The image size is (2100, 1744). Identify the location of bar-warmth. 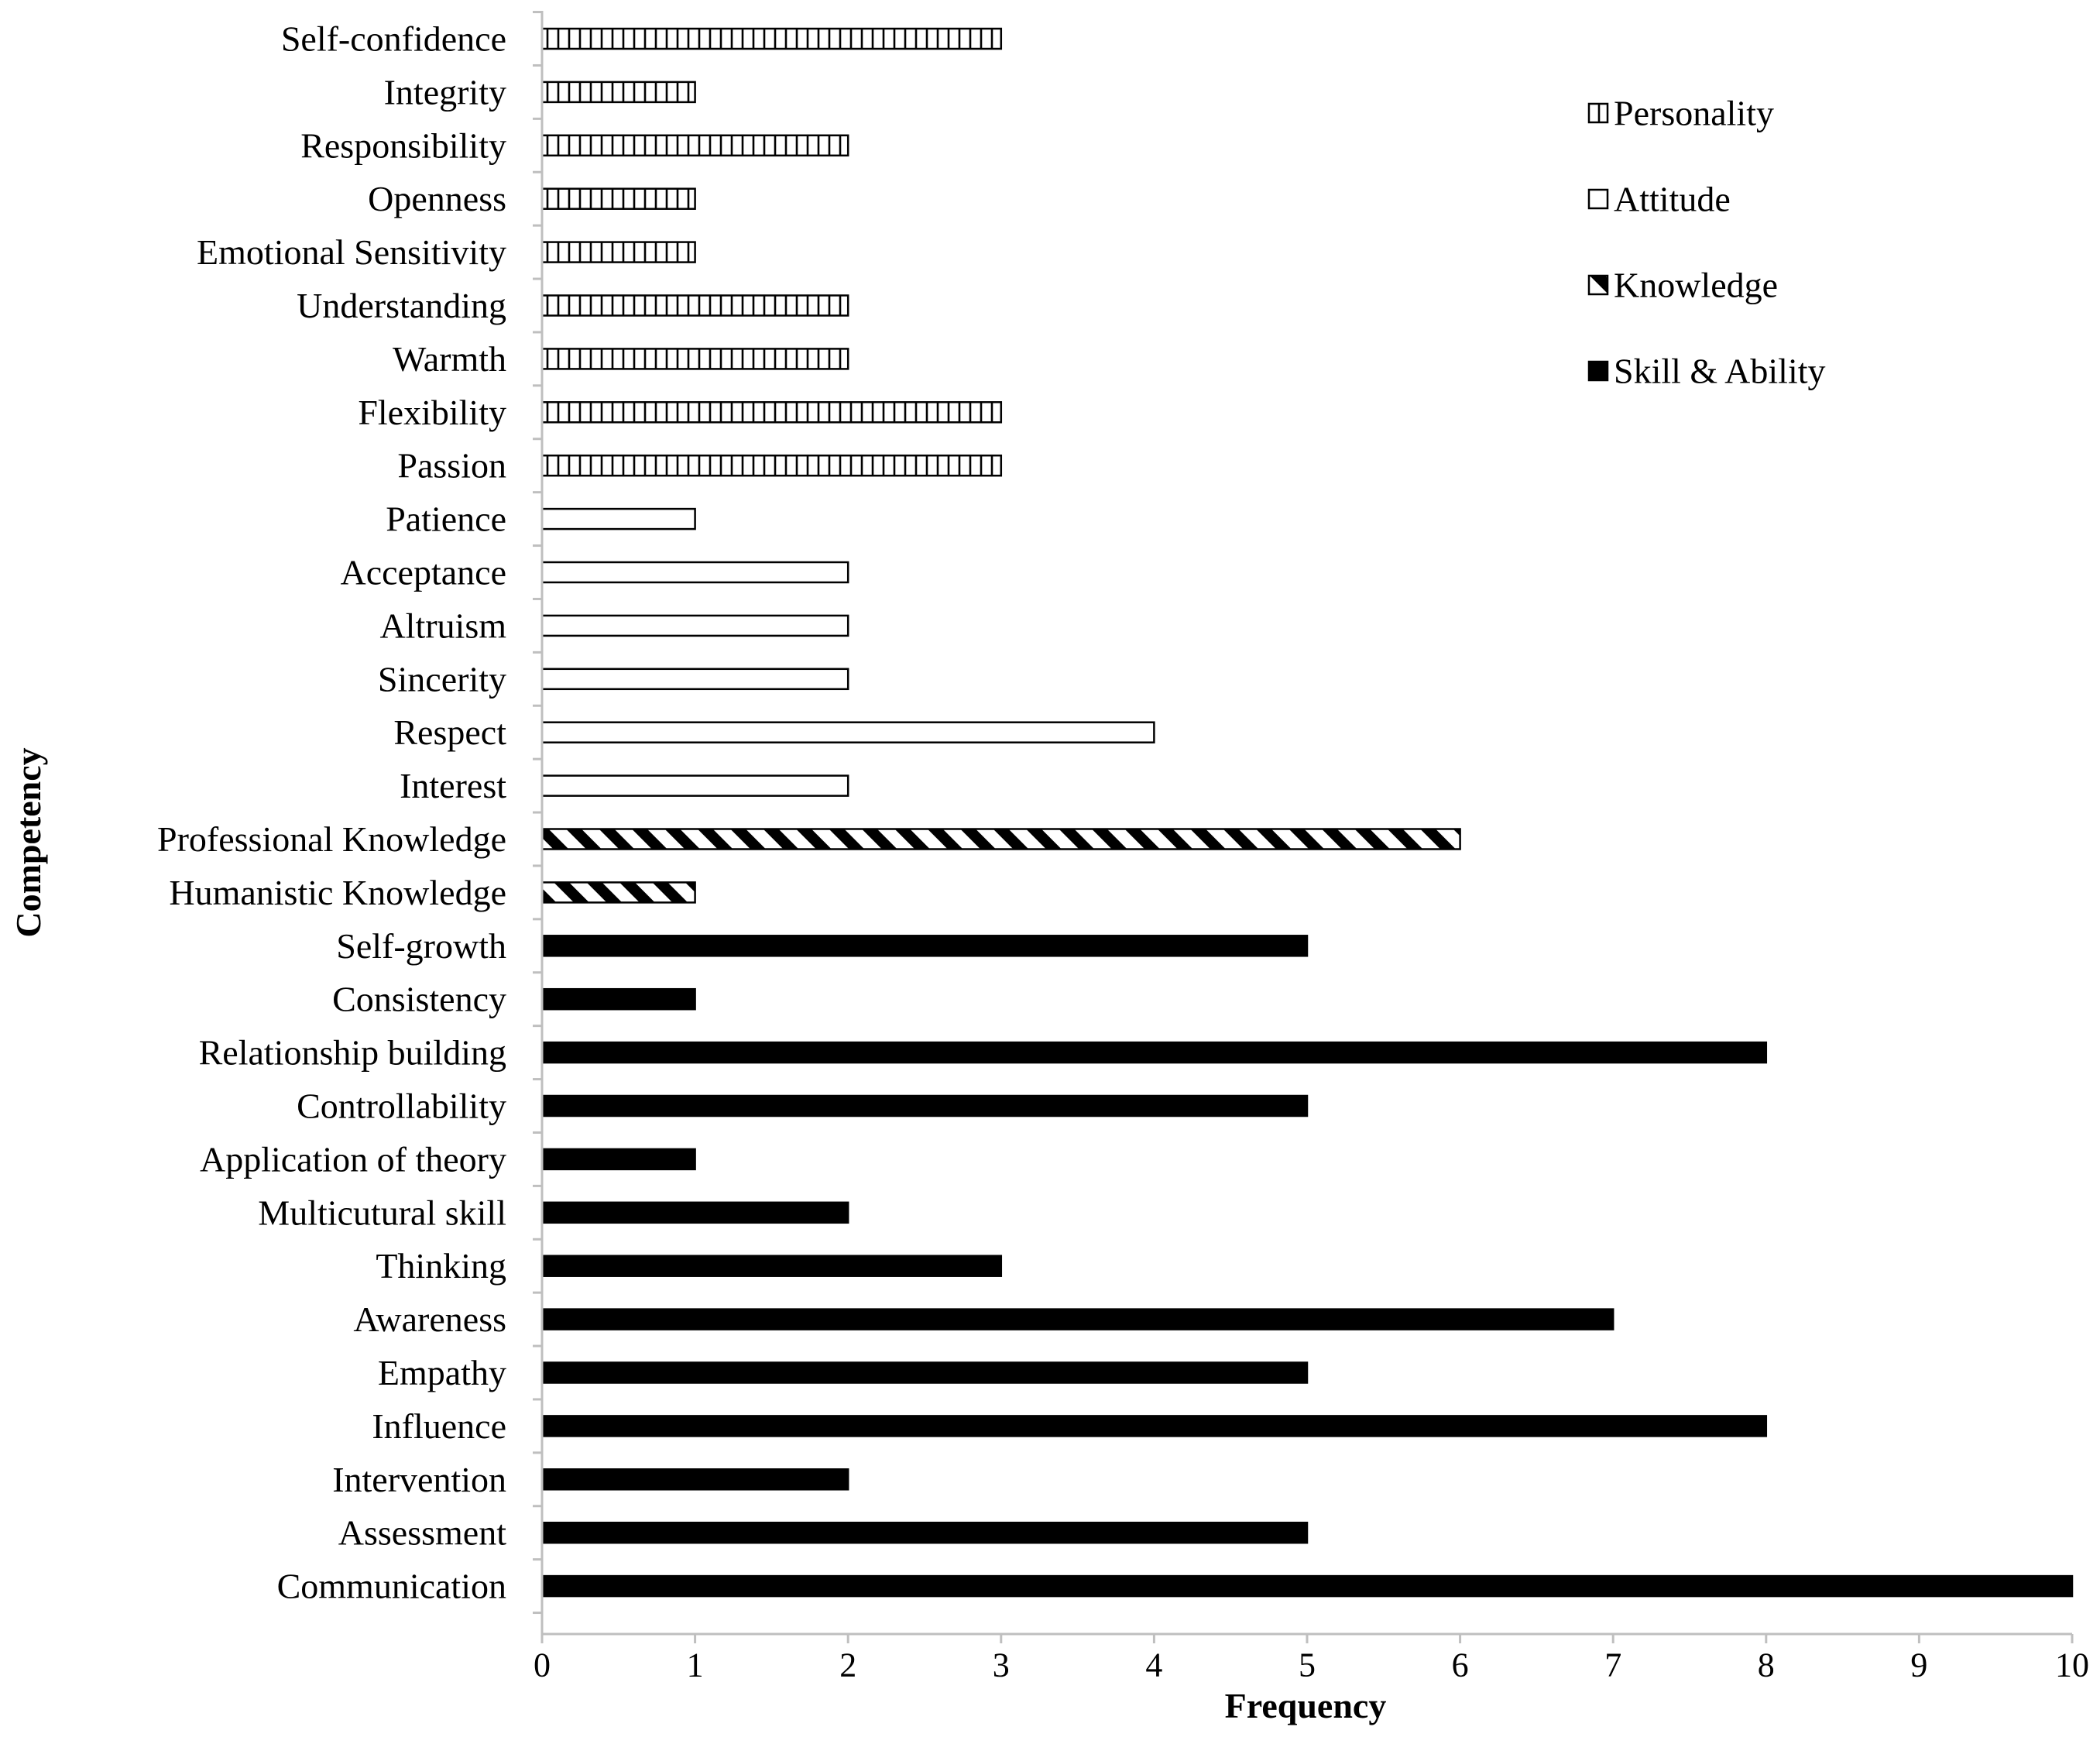
(694, 359).